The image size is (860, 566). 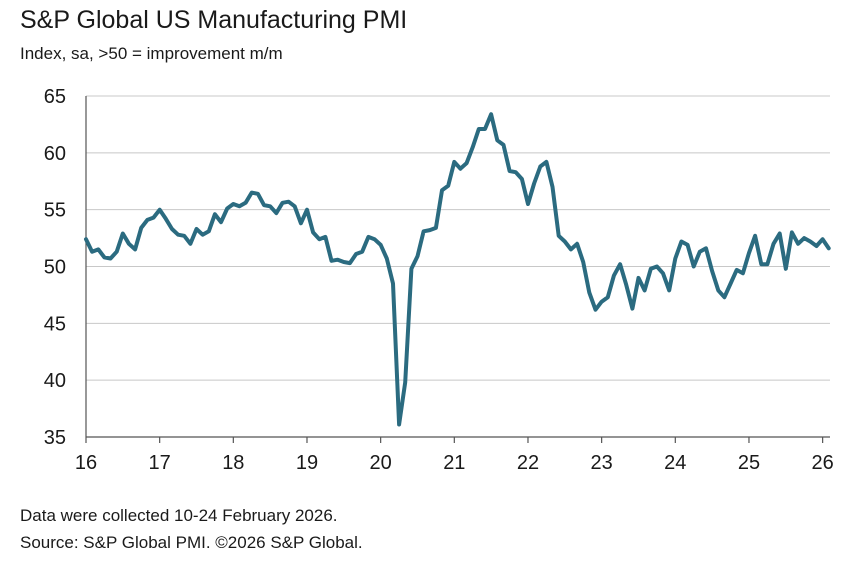 What do you see at coordinates (749, 463) in the screenshot?
I see `x-tick-label-25: 25` at bounding box center [749, 463].